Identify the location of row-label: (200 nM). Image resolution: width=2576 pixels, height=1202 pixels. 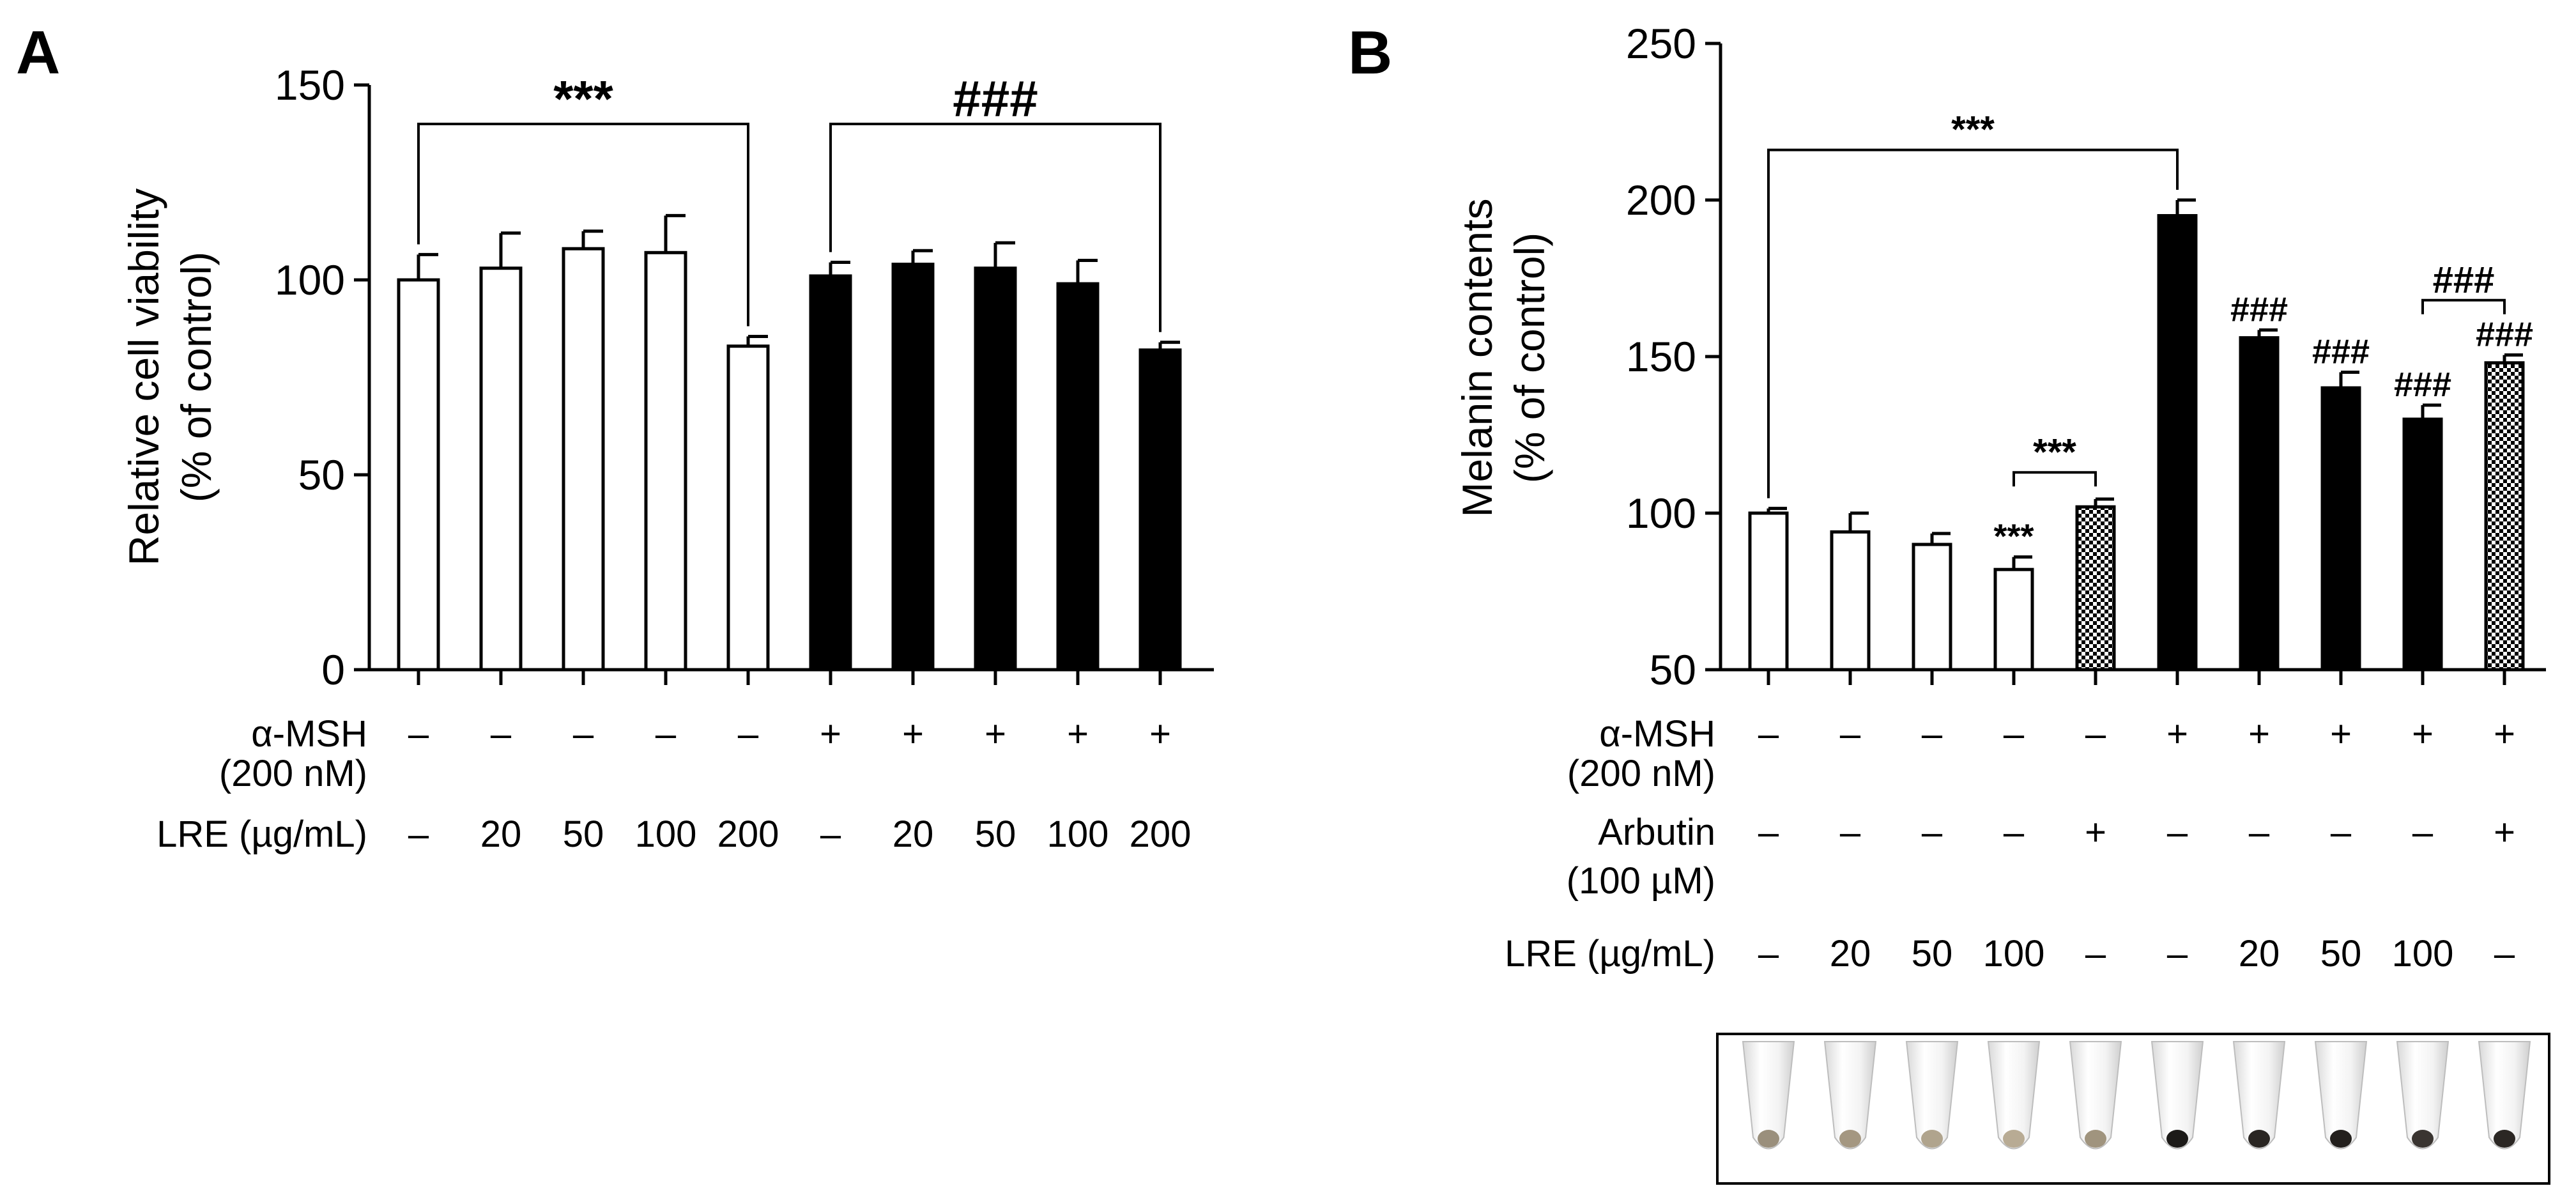
(293, 773).